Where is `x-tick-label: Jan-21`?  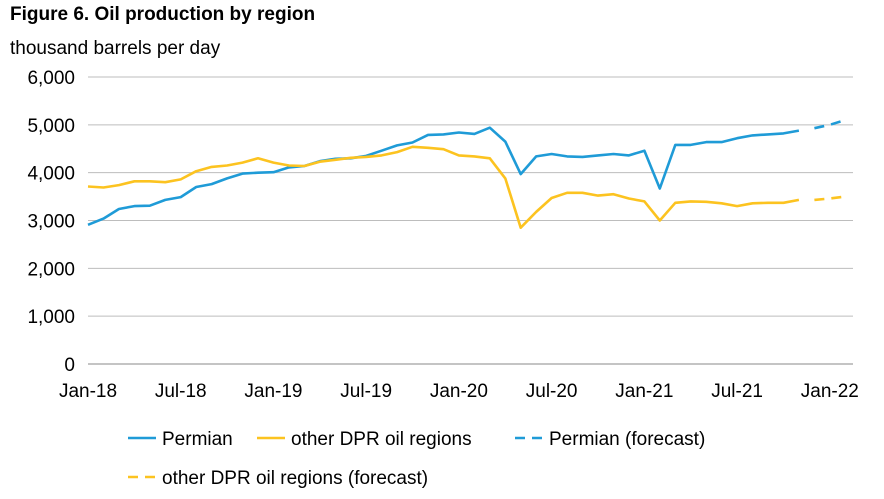 x-tick-label: Jan-21 is located at coordinates (644, 391).